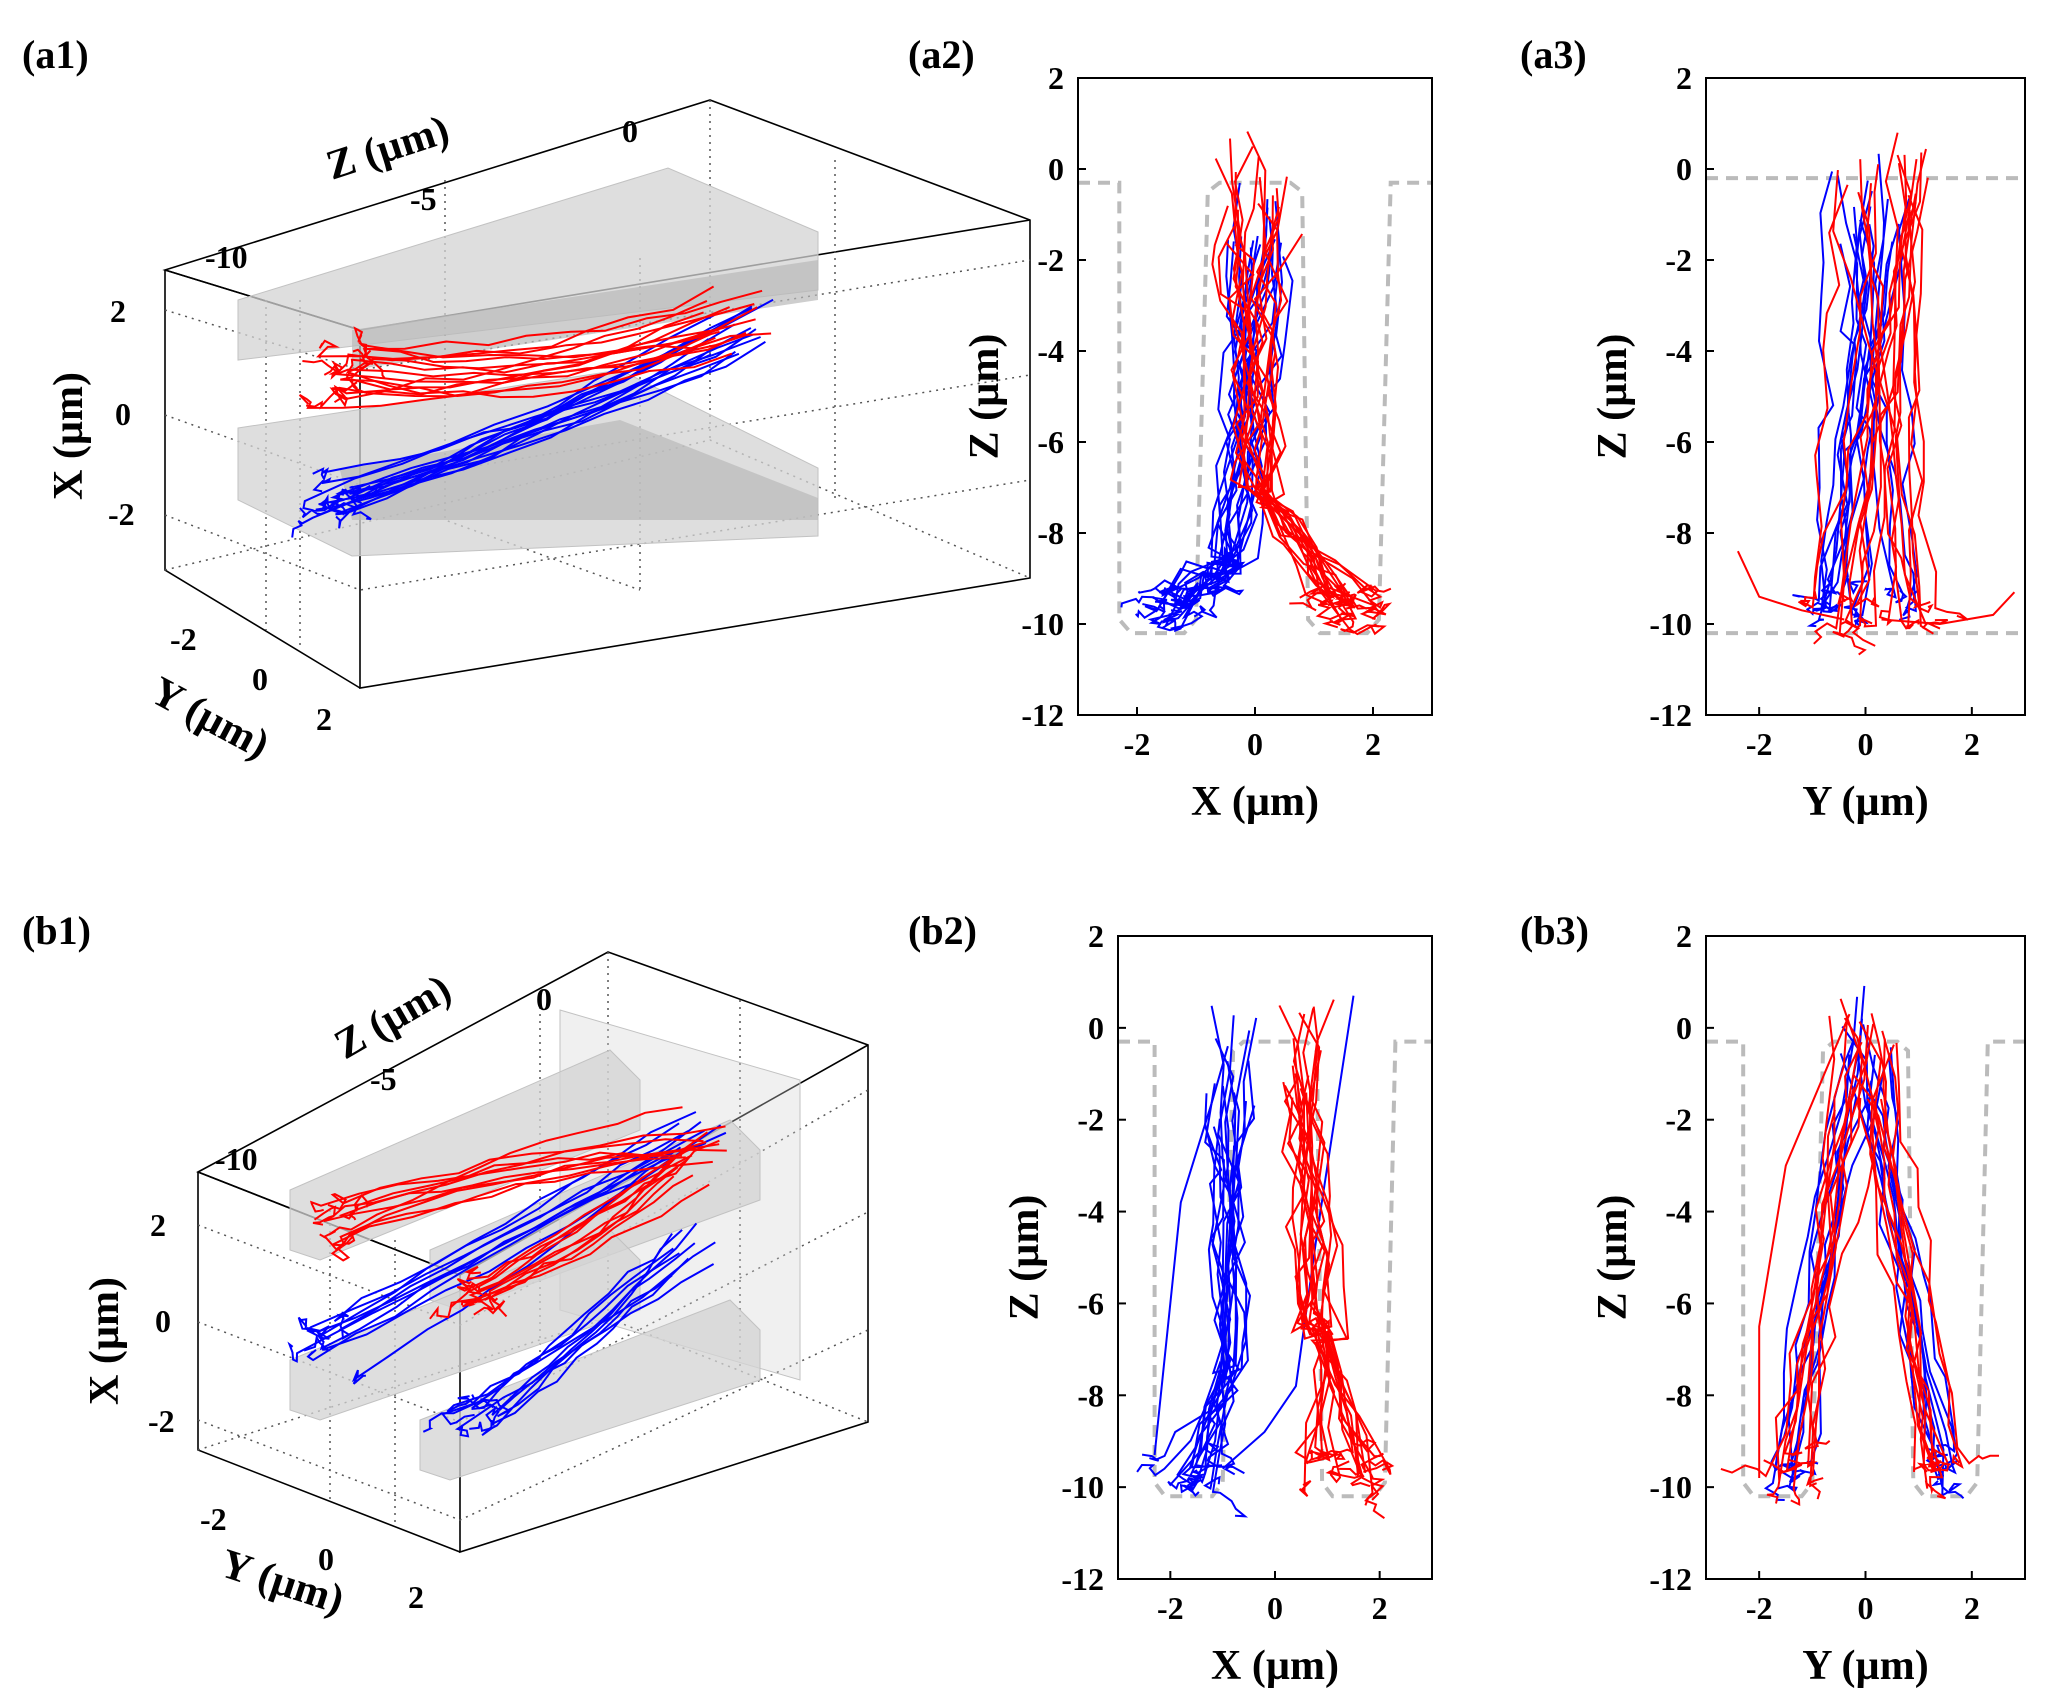 Image resolution: width=2048 pixels, height=1708 pixels. What do you see at coordinates (1050, 533) in the screenshot?
I see `y-tick-5: -8` at bounding box center [1050, 533].